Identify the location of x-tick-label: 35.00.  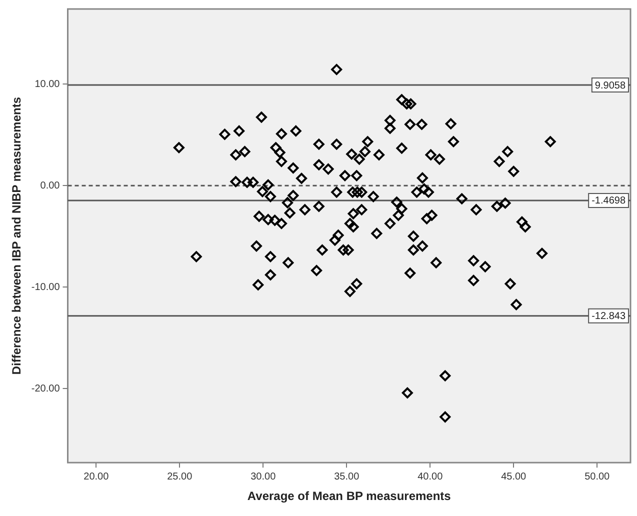
(347, 476).